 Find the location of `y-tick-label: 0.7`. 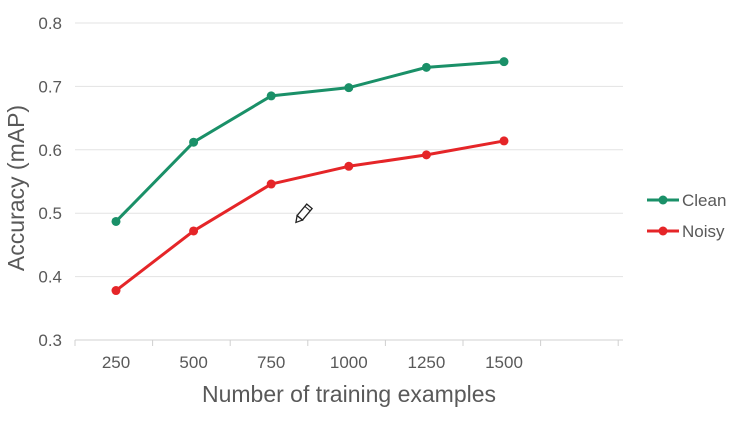

y-tick-label: 0.7 is located at coordinates (50, 86).